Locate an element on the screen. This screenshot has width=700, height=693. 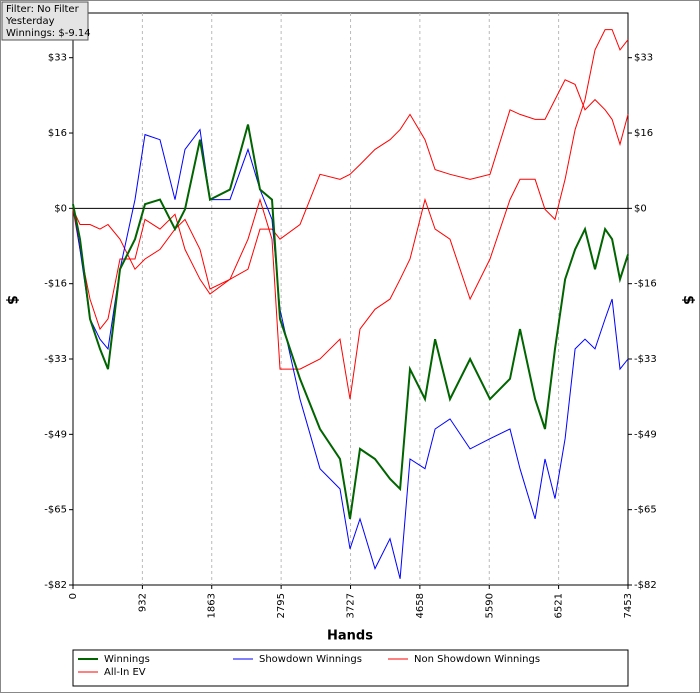
y2-tick-label: -$65 is located at coordinates (645, 510).